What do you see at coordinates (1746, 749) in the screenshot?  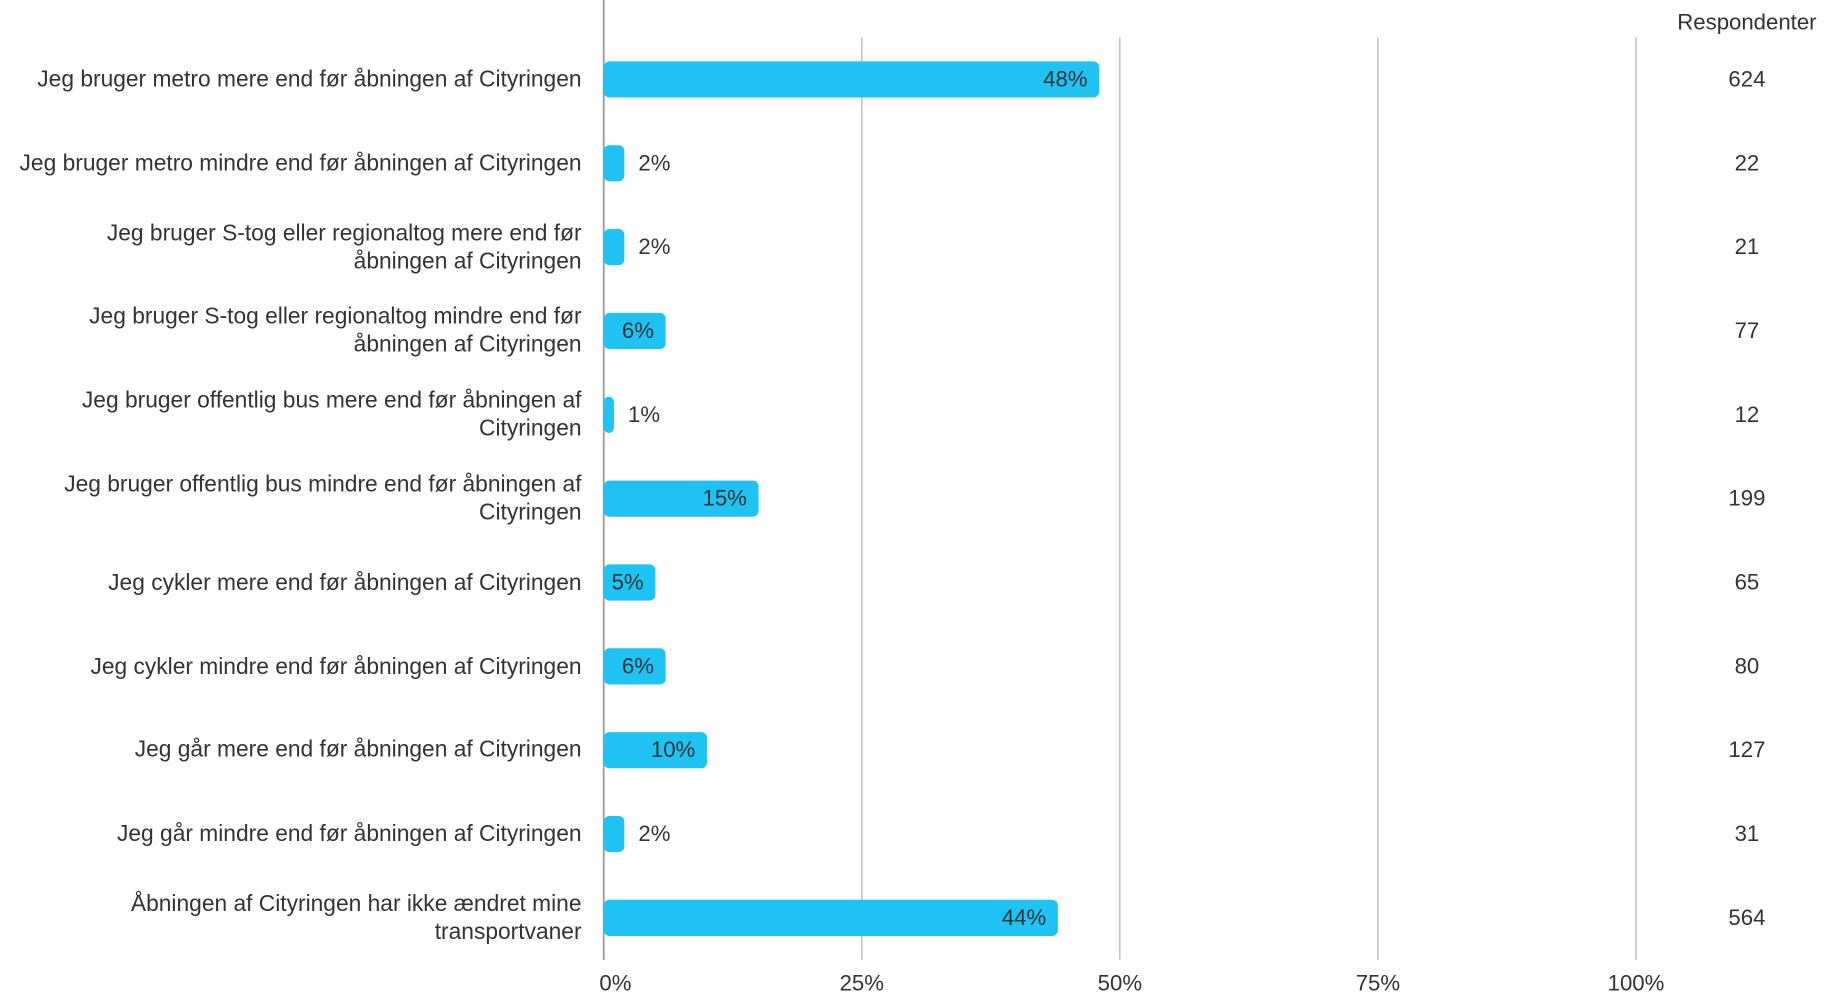 I see `respondents-value: 127` at bounding box center [1746, 749].